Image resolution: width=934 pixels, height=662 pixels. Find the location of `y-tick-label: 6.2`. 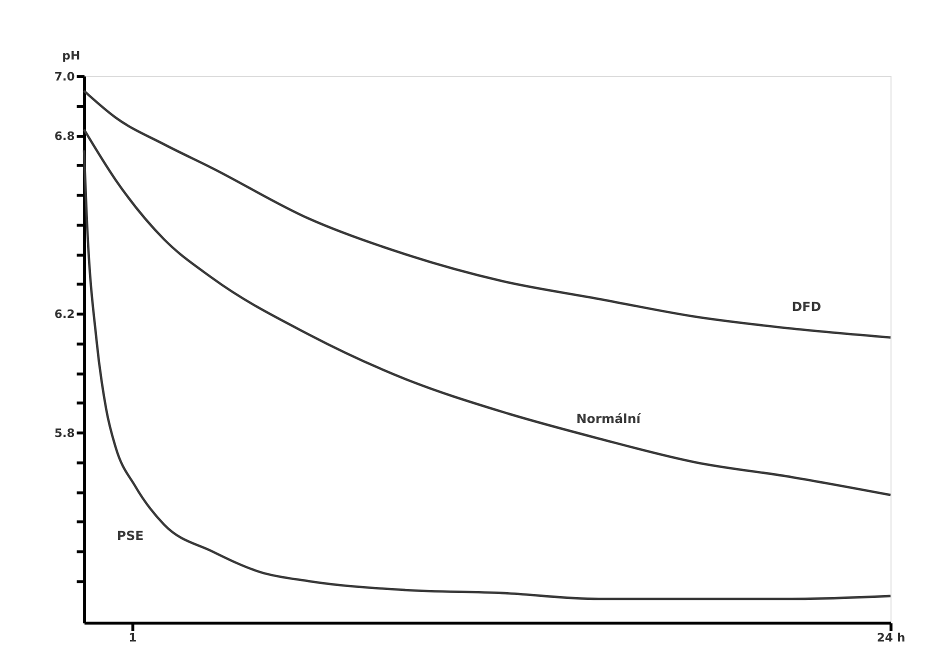

y-tick-label: 6.2 is located at coordinates (64, 314).